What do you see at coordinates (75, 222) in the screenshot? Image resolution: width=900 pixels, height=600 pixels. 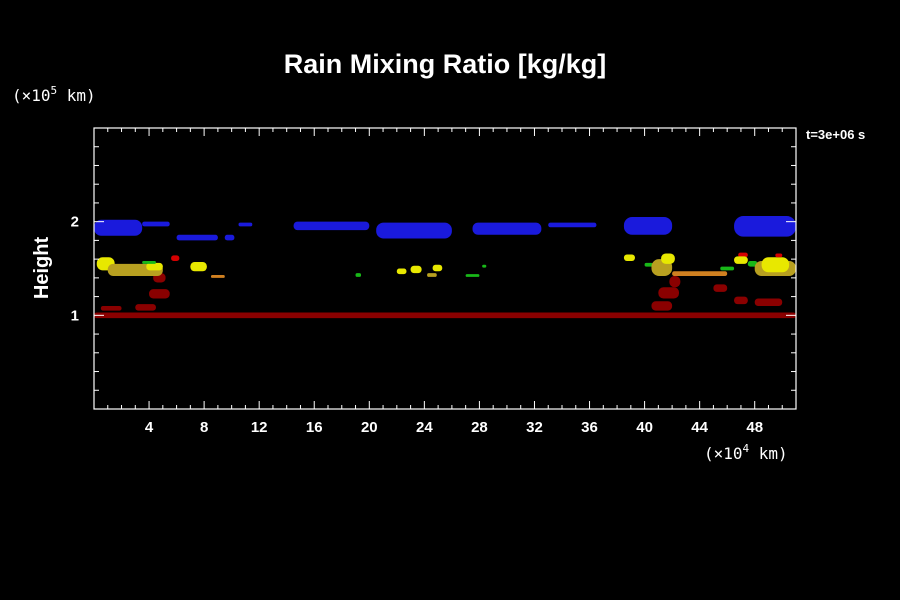 I see `y-tick-label: 2` at bounding box center [75, 222].